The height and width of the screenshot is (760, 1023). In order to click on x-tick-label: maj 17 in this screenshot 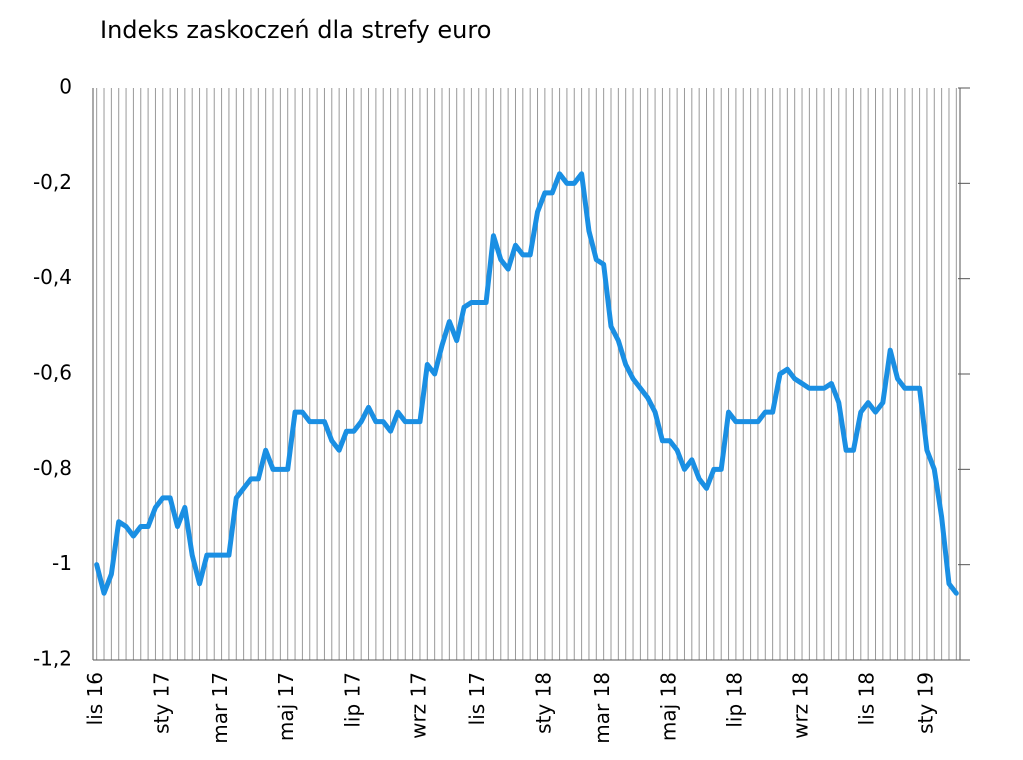, I will do `click(286, 706)`.